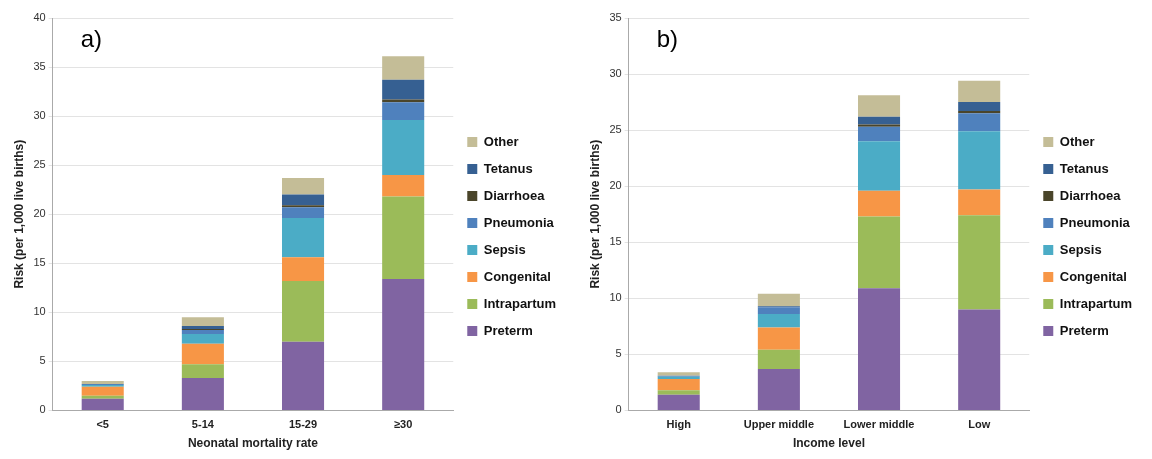  I want to click on x-tick-label: Low, so click(979, 424).